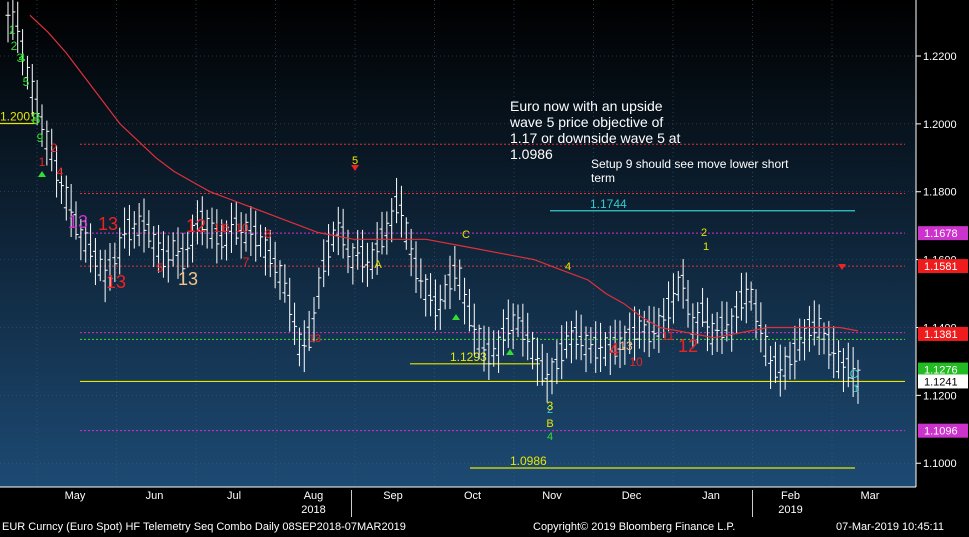 This screenshot has height=537, width=969. Describe the element at coordinates (468, 357) in the screenshot. I see `level-label: 1.1293` at that location.